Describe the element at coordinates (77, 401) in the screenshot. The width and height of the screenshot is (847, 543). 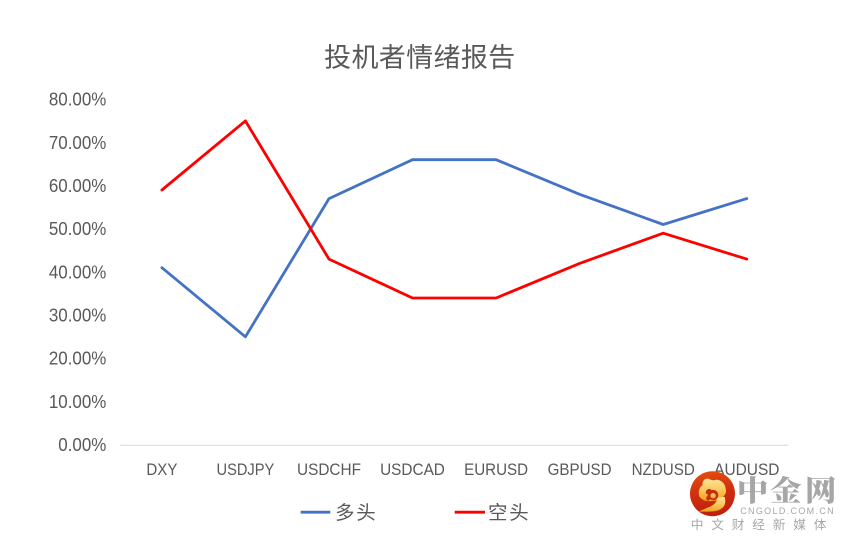
I see `svg-text: 10.00%` at that location.